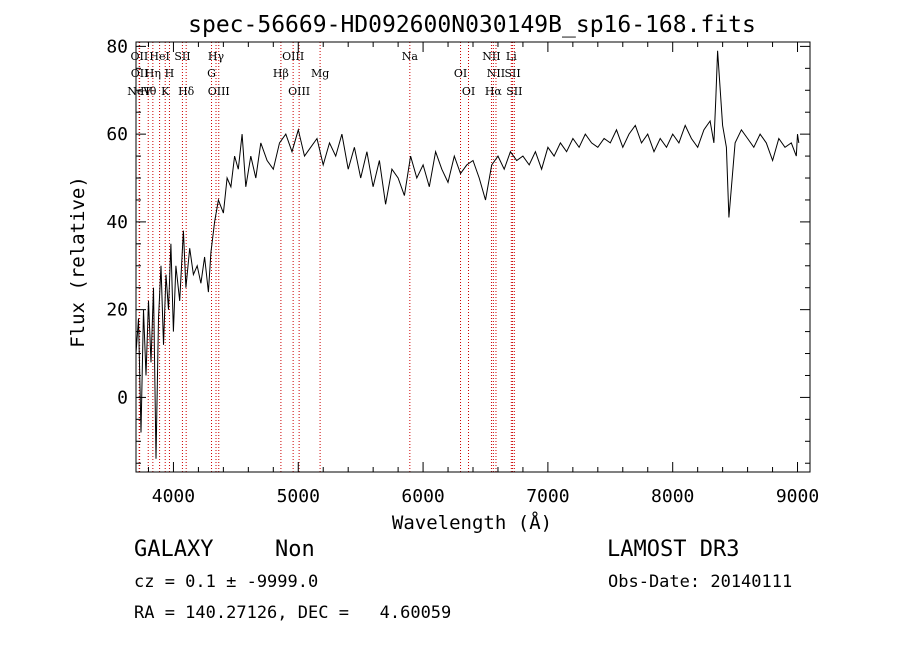  Describe the element at coordinates (173, 496) in the screenshot. I see `x-tick-label-0: 4000` at that location.